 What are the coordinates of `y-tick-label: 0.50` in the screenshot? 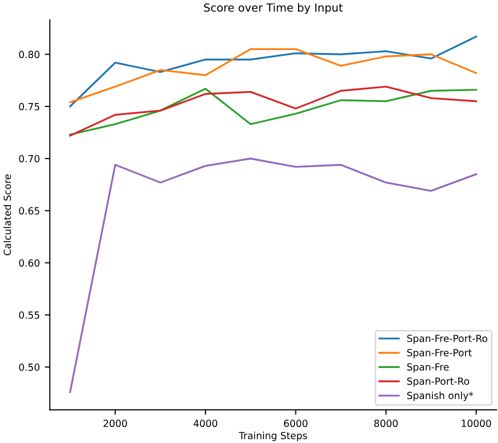 It's located at (29, 367).